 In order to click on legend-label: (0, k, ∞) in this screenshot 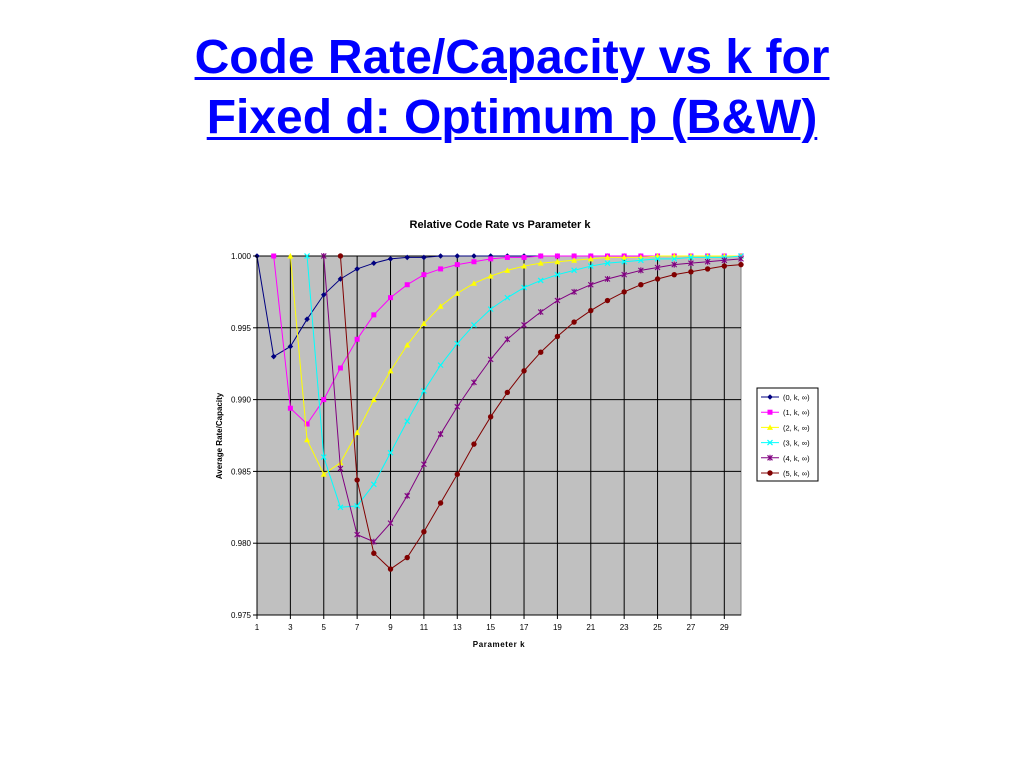, I will do `click(796, 397)`.